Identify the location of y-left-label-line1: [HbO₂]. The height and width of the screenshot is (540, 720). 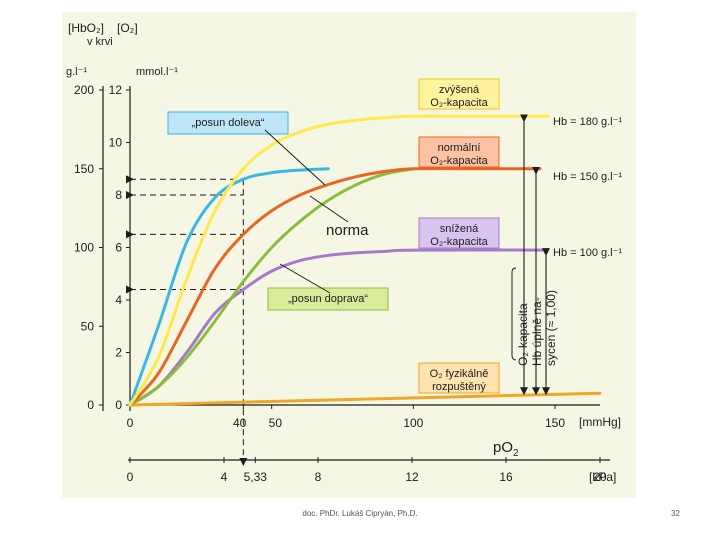
(86, 28).